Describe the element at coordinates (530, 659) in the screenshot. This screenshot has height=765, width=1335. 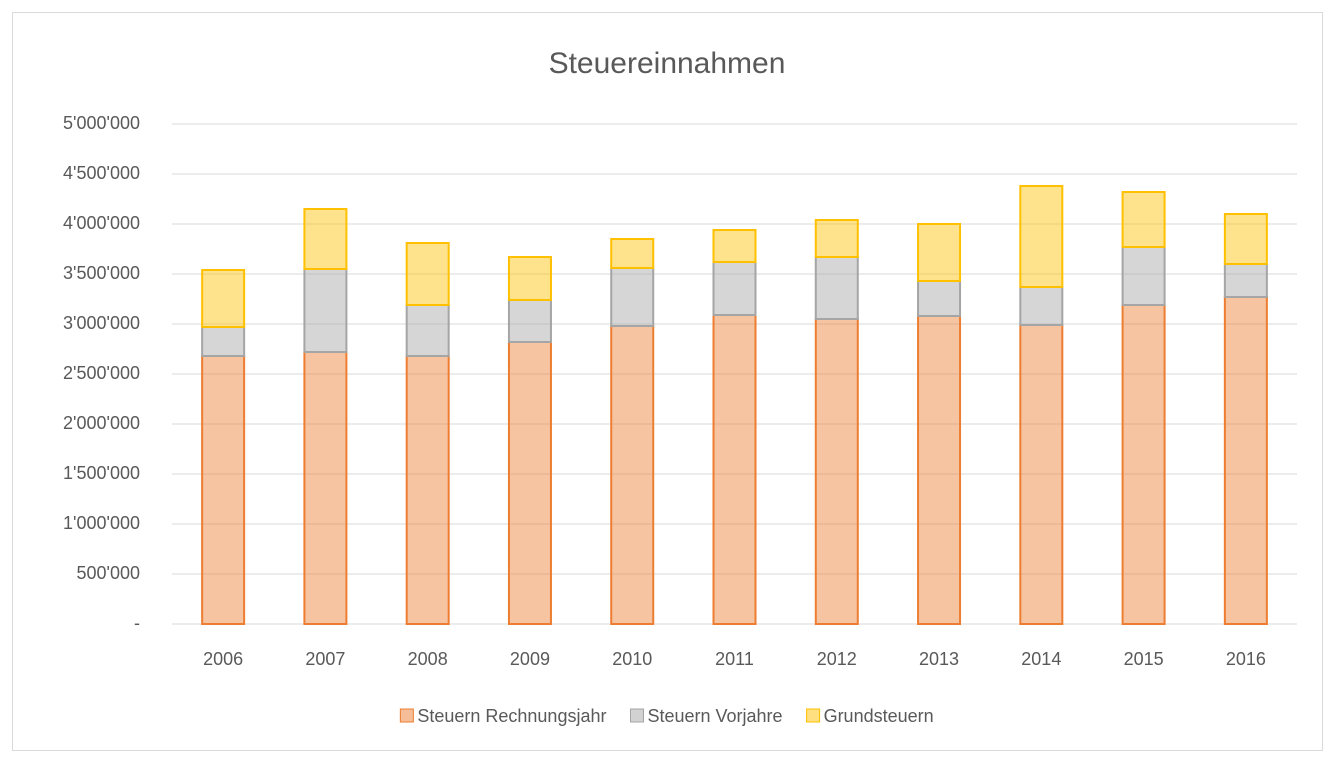
I see `x-tick-label: 2009` at that location.